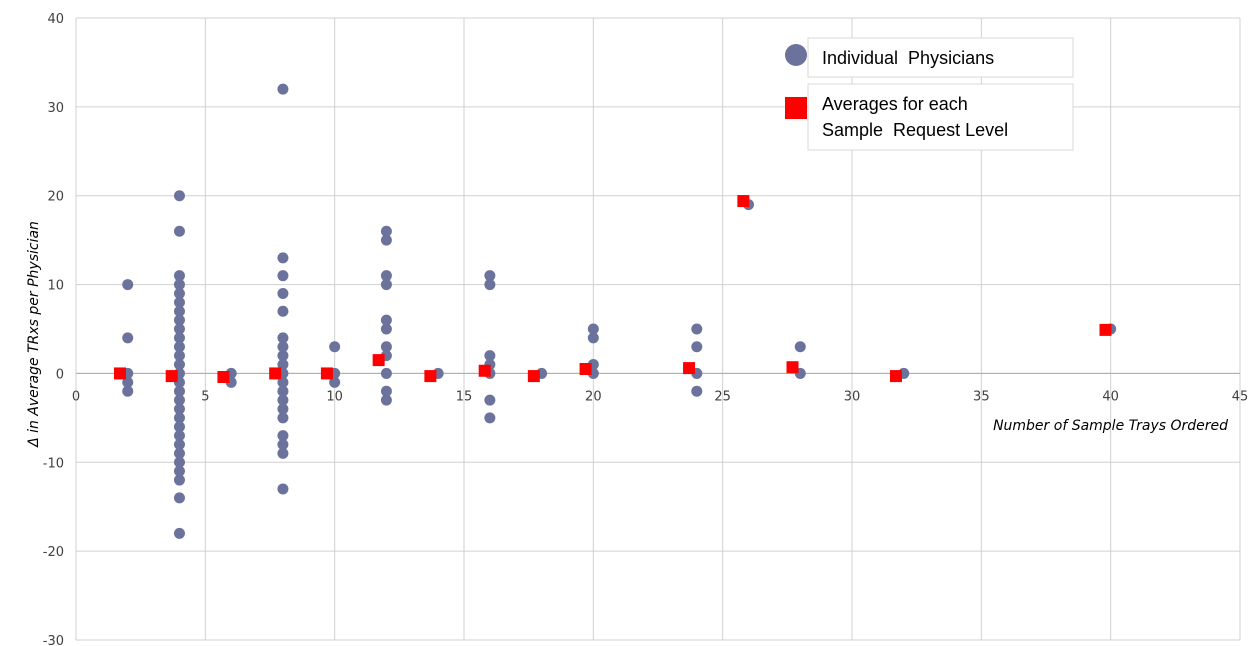 The width and height of the screenshot is (1256, 646). I want to click on legend-label-averages-line1: Averages for each, so click(895, 104).